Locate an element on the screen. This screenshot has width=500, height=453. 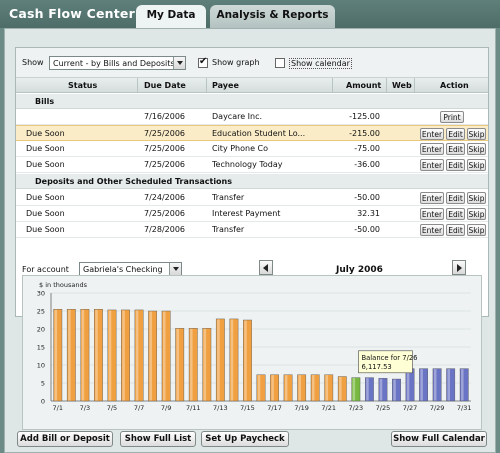
show-graph-checkbox is located at coordinates (203, 62).